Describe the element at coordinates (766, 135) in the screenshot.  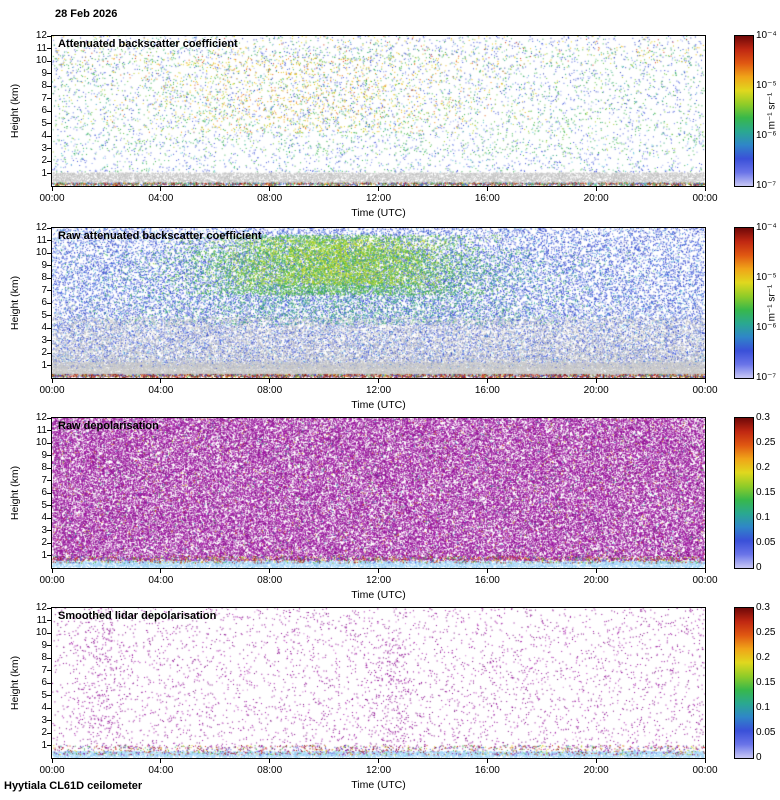
I see `colorbar-tick-label: 10⁻⁶` at that location.